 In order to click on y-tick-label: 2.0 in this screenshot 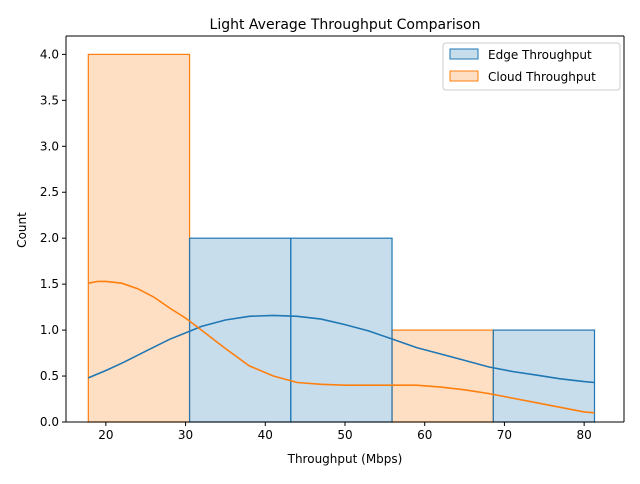, I will do `click(49, 238)`.